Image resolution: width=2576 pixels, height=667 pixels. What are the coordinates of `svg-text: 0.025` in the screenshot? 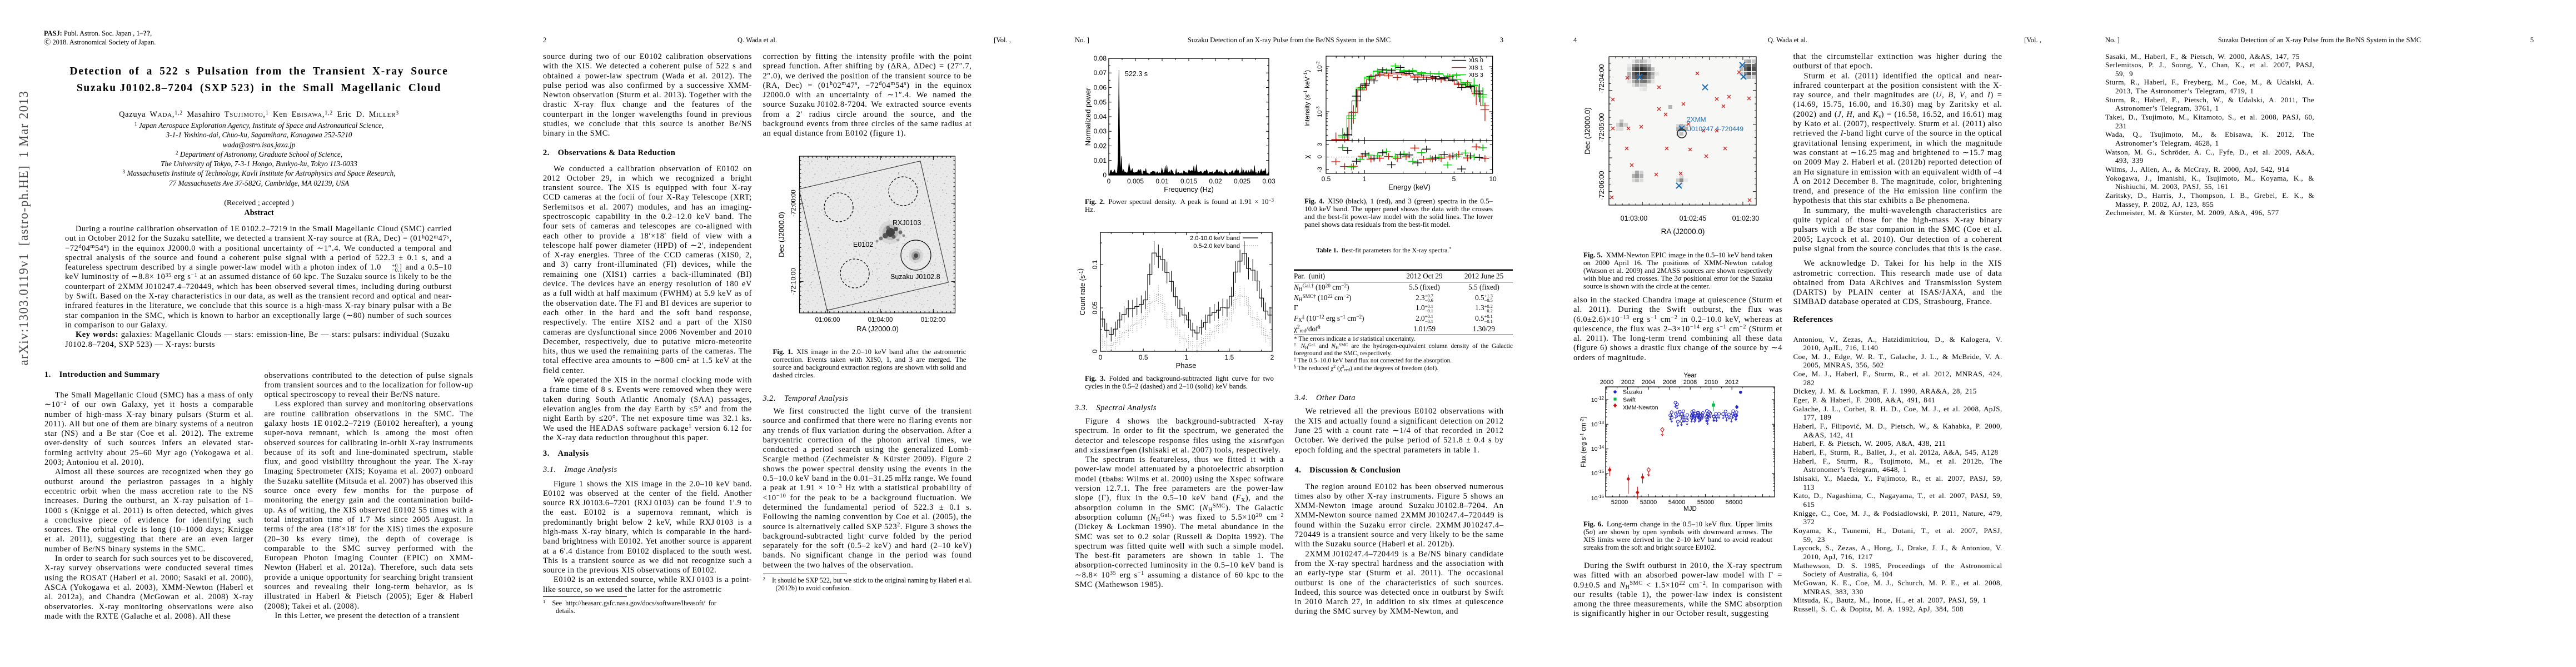 It's located at (1242, 181).